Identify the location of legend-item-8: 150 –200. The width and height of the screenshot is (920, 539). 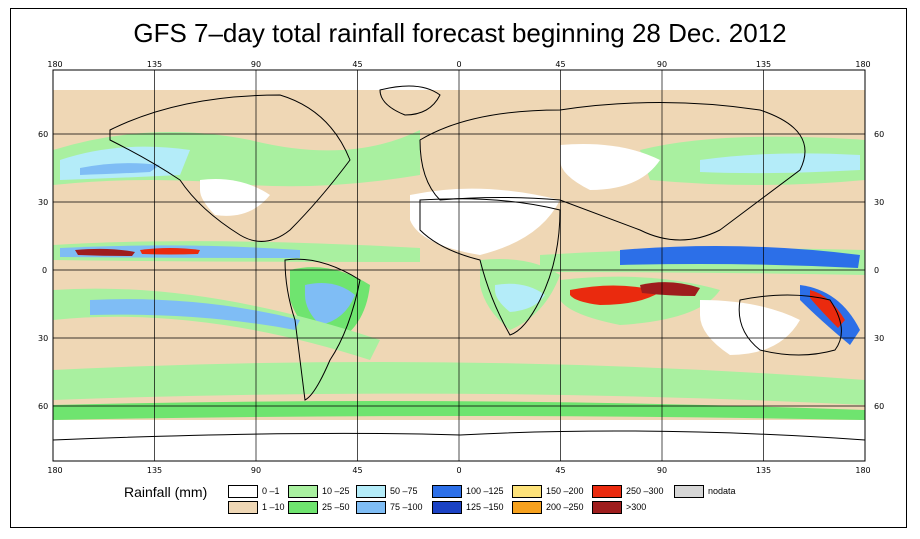
(548, 491).